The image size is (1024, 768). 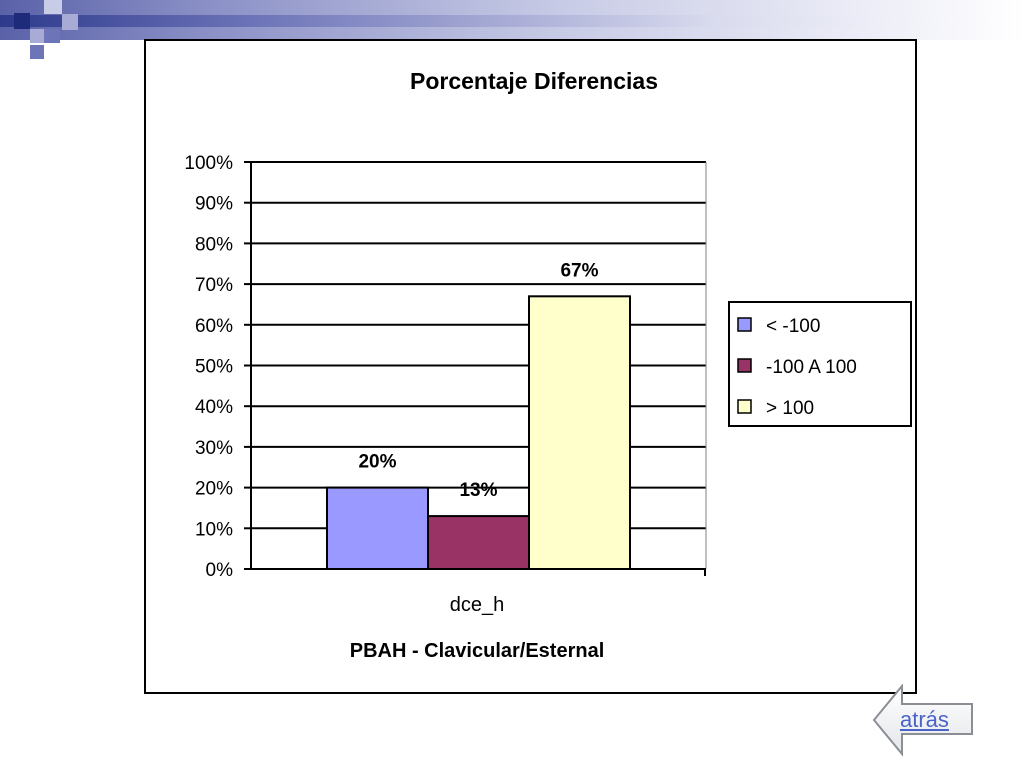 I want to click on y-tick-label: 0%, so click(x=220, y=570).